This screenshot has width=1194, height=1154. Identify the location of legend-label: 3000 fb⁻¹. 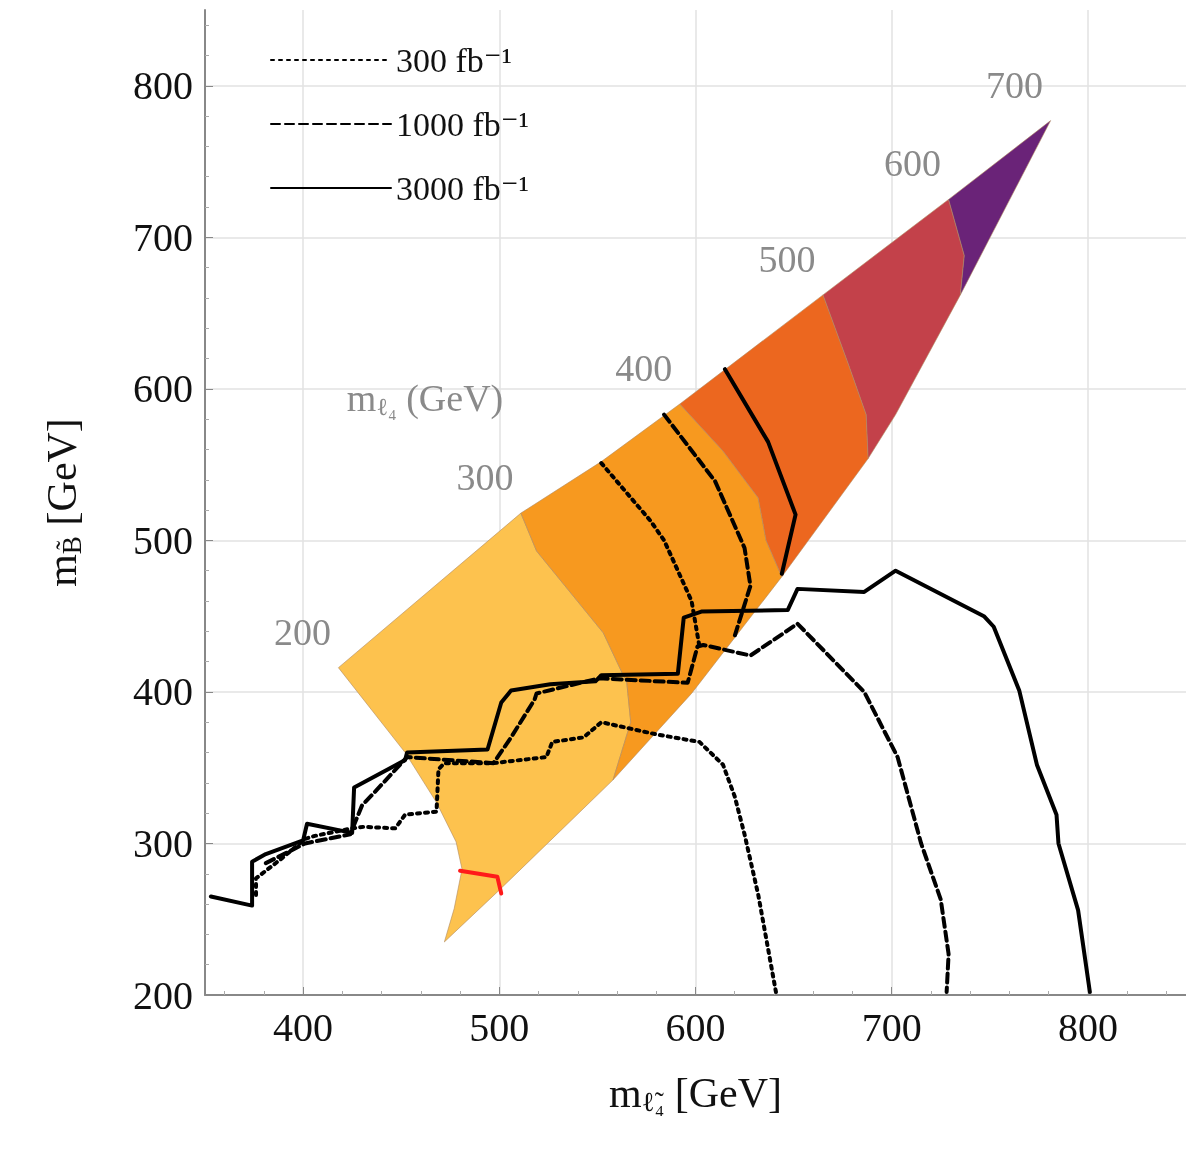
(462, 188).